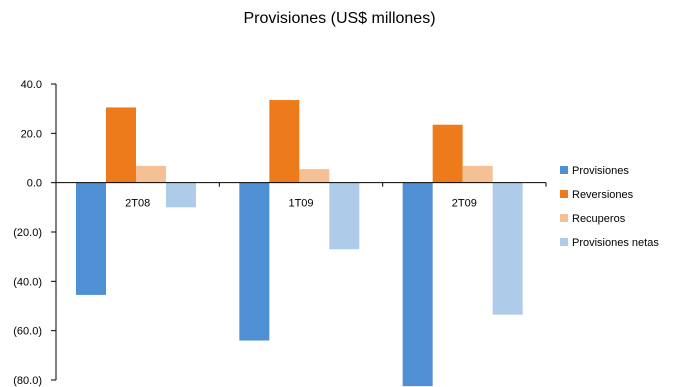 The width and height of the screenshot is (679, 387). I want to click on bar-reversiones-2t08, so click(121, 145).